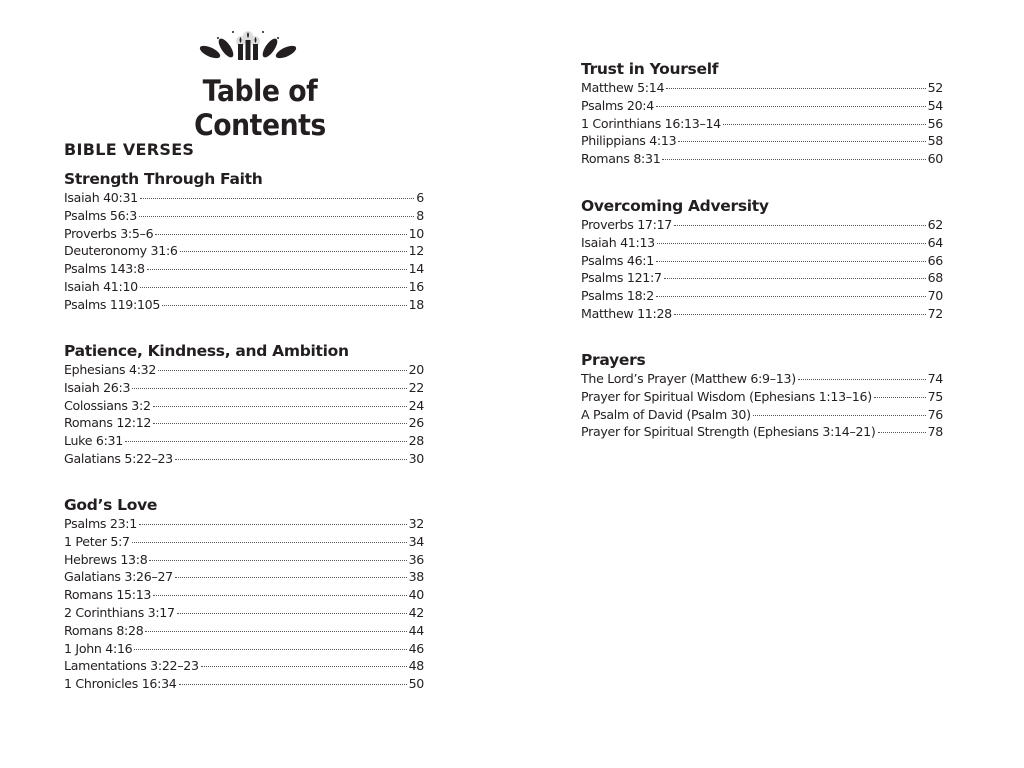 The image size is (1024, 768). I want to click on entry-name: Isaiah 40:31, so click(101, 197).